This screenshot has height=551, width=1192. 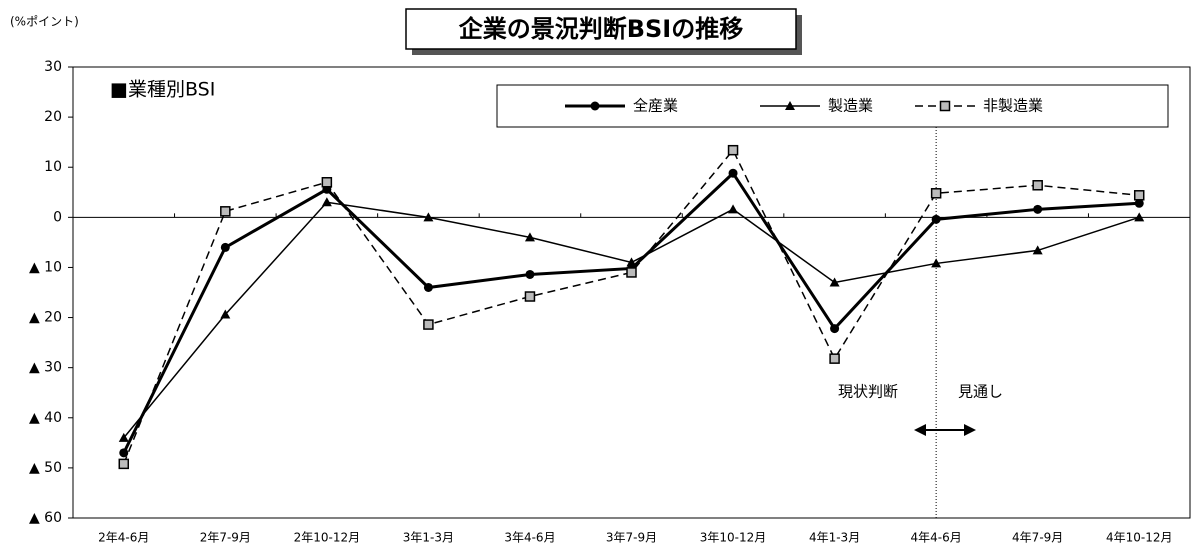 What do you see at coordinates (45, 267) in the screenshot?
I see `y-tick-label: ▲ 10` at bounding box center [45, 267].